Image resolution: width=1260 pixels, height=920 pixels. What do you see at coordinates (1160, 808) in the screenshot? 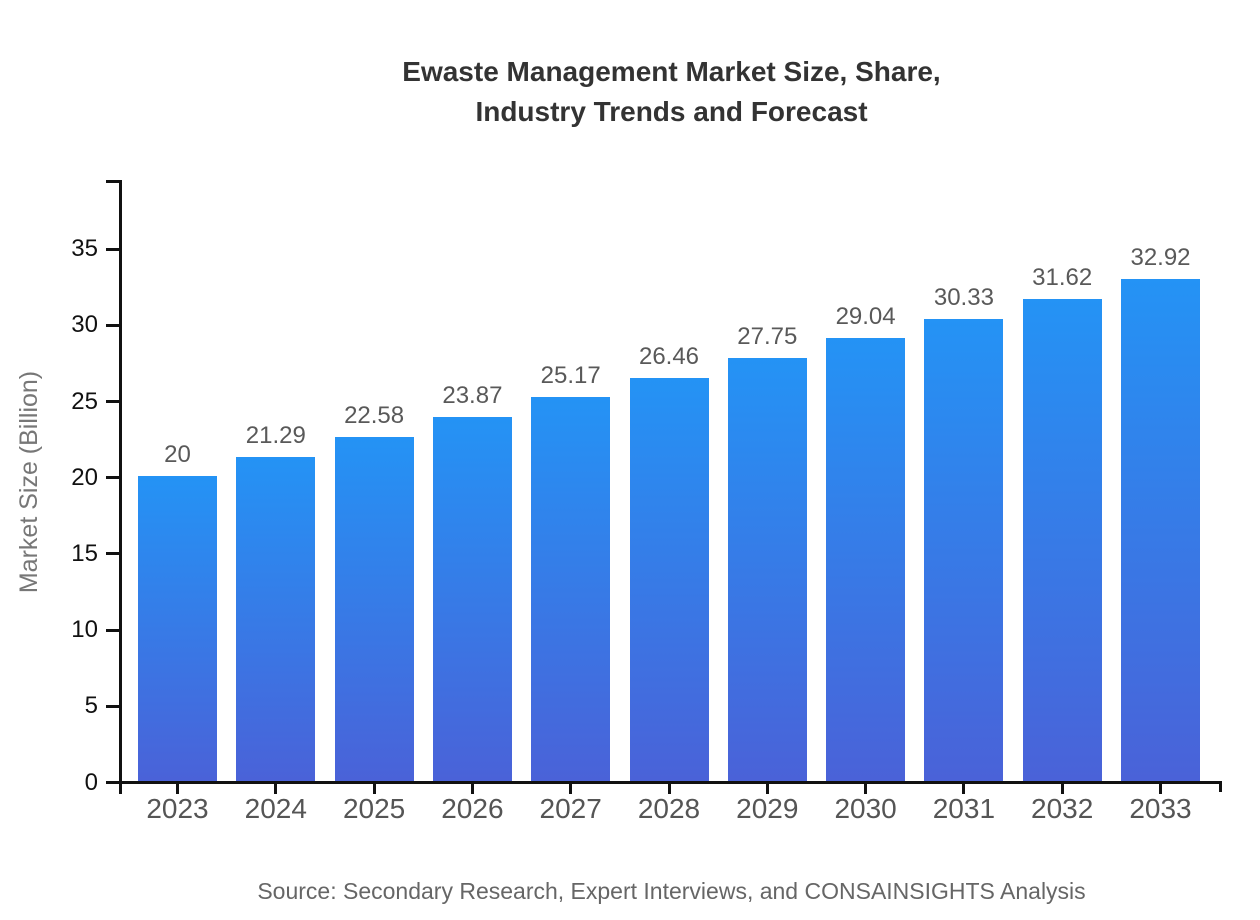
I see `x-axis-tick-label: 2033` at bounding box center [1160, 808].